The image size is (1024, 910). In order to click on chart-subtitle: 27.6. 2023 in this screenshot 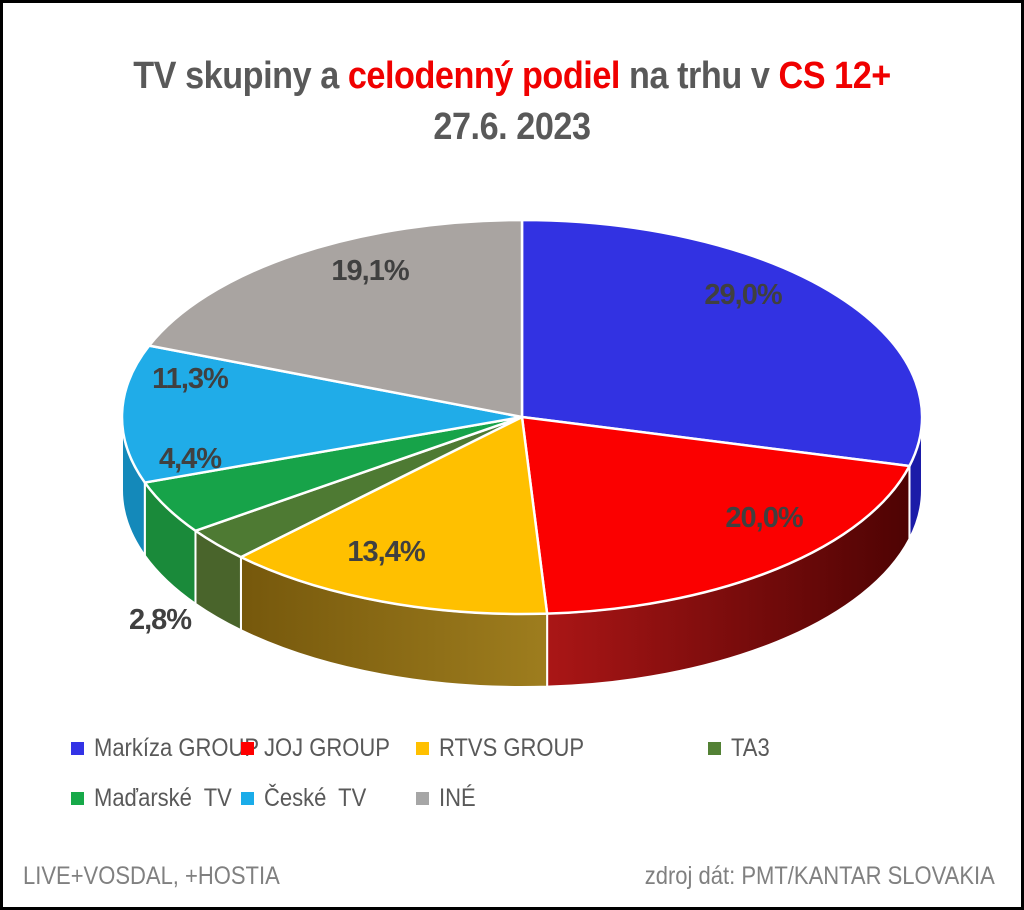, I will do `click(512, 127)`.